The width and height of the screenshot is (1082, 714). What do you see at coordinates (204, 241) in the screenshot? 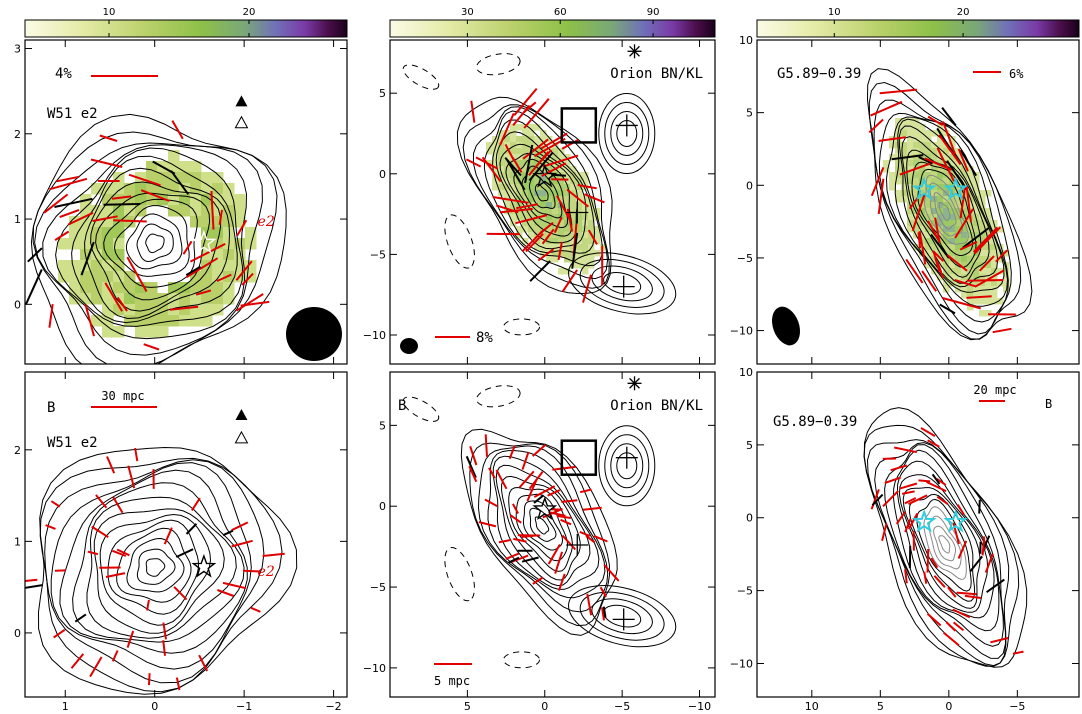
I see `star-marker` at bounding box center [204, 241].